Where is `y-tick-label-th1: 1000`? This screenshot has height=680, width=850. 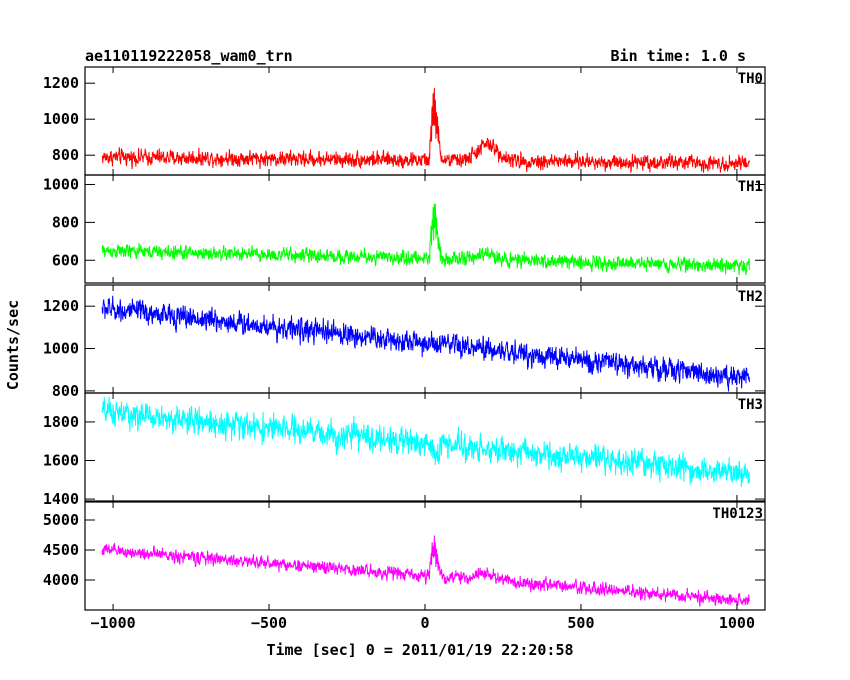 y-tick-label-th1: 1000 is located at coordinates (61, 184).